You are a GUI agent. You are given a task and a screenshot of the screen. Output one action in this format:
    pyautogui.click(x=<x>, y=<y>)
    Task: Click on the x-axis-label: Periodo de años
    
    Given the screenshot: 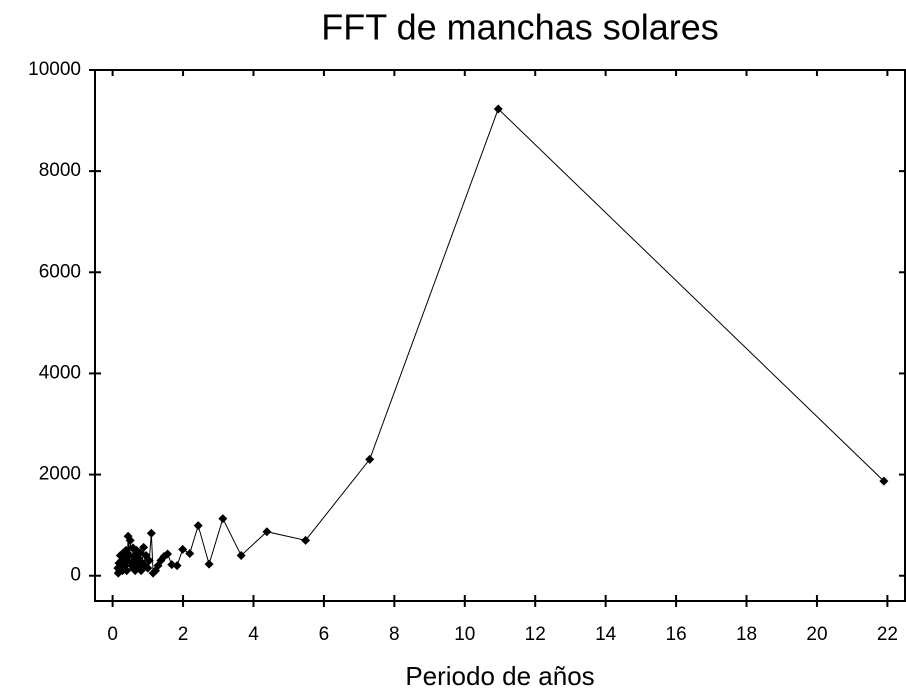 What is the action you would take?
    pyautogui.click(x=499, y=676)
    